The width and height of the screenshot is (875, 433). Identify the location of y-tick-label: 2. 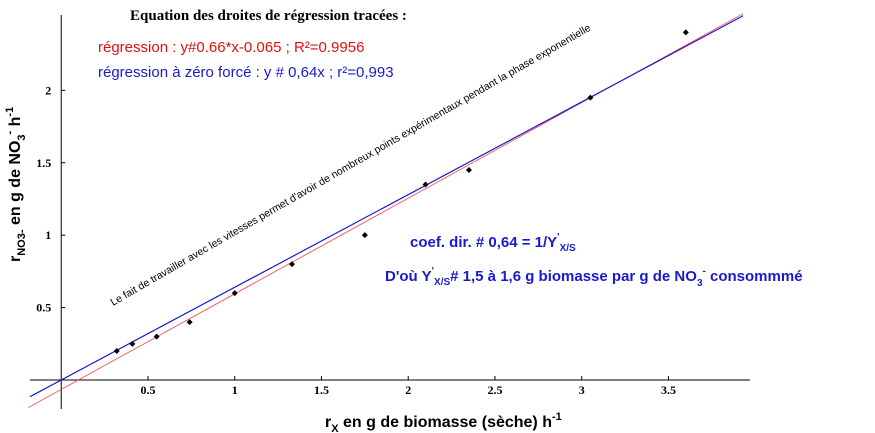
(48, 90).